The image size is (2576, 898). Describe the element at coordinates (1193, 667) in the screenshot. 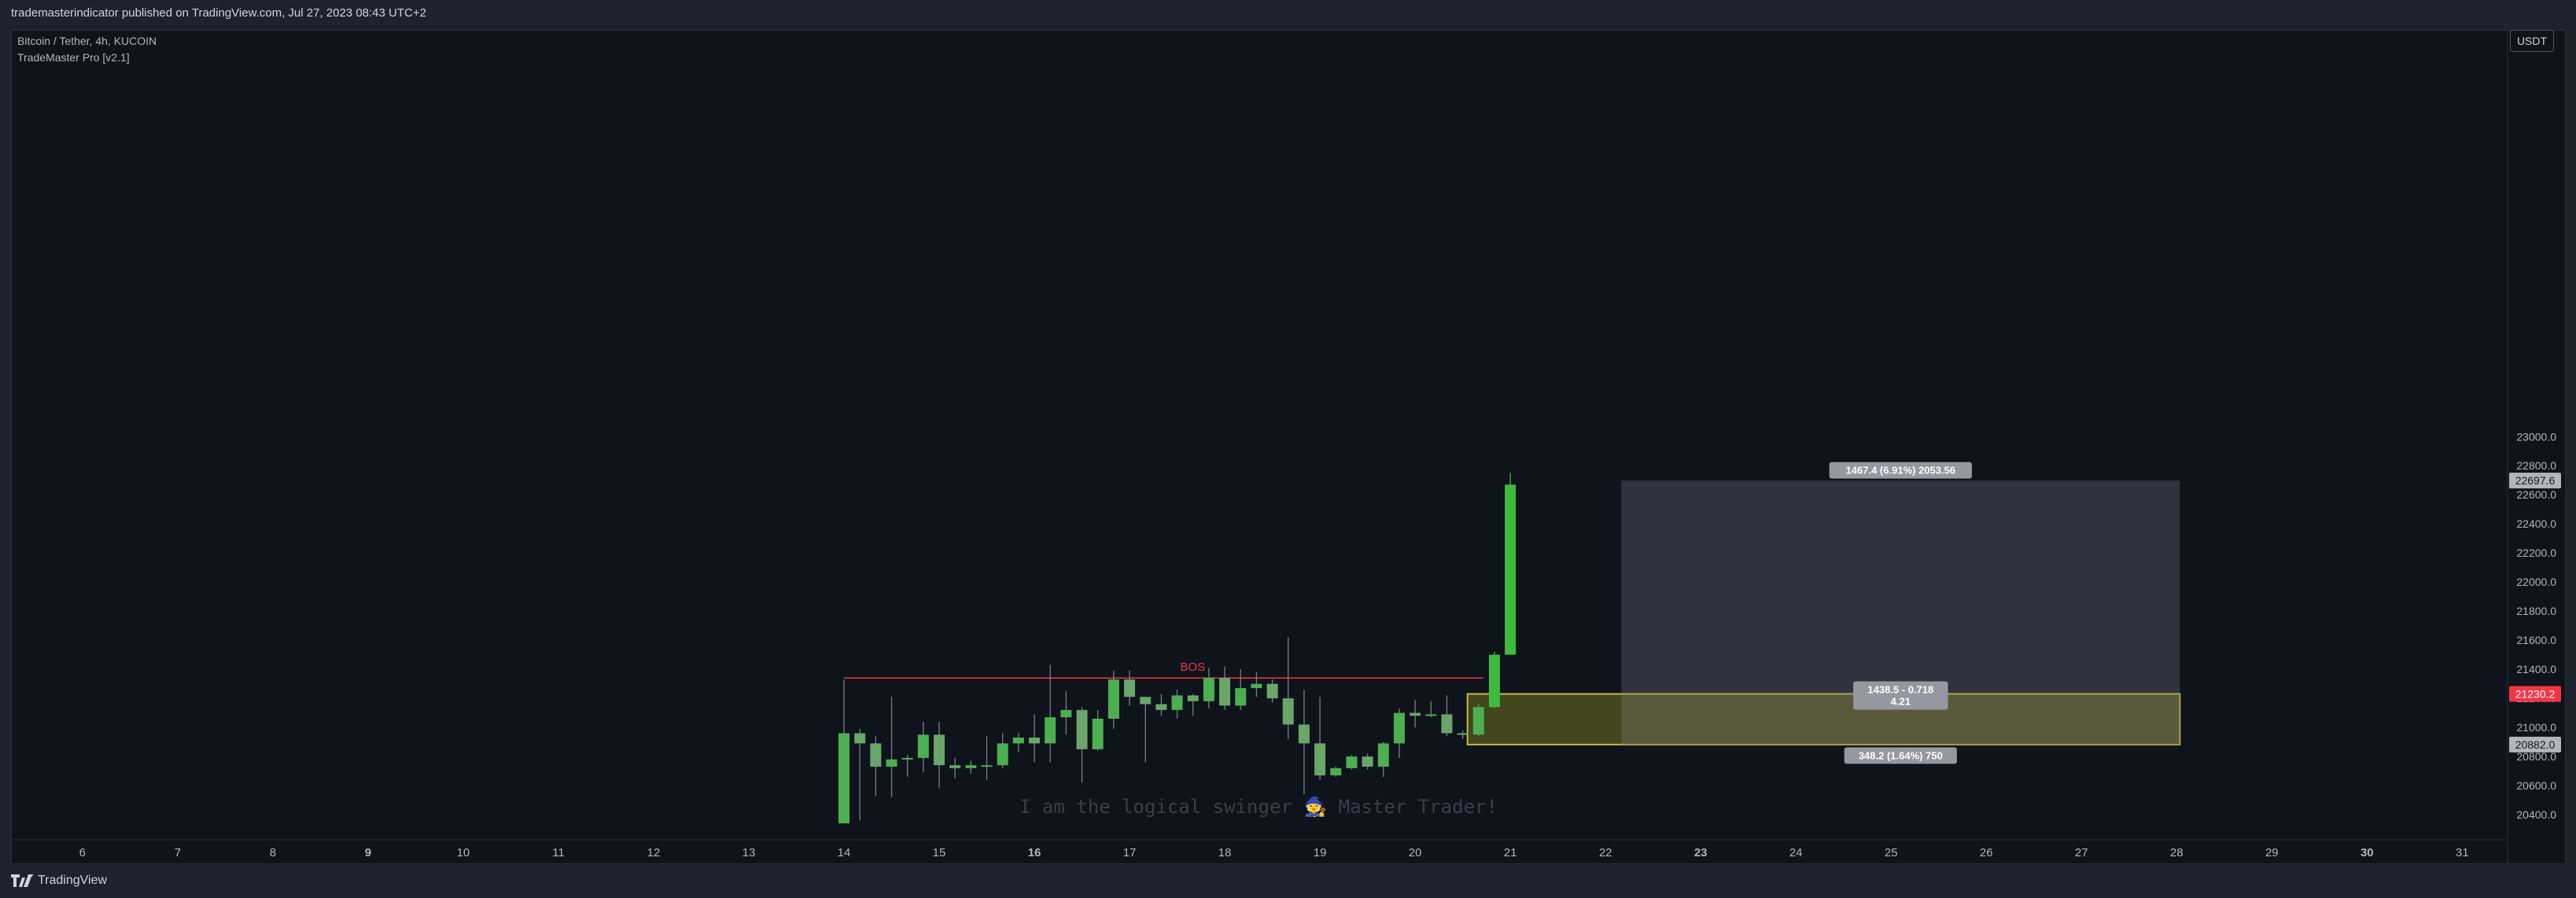

I see `bos-label: BOS` at that location.